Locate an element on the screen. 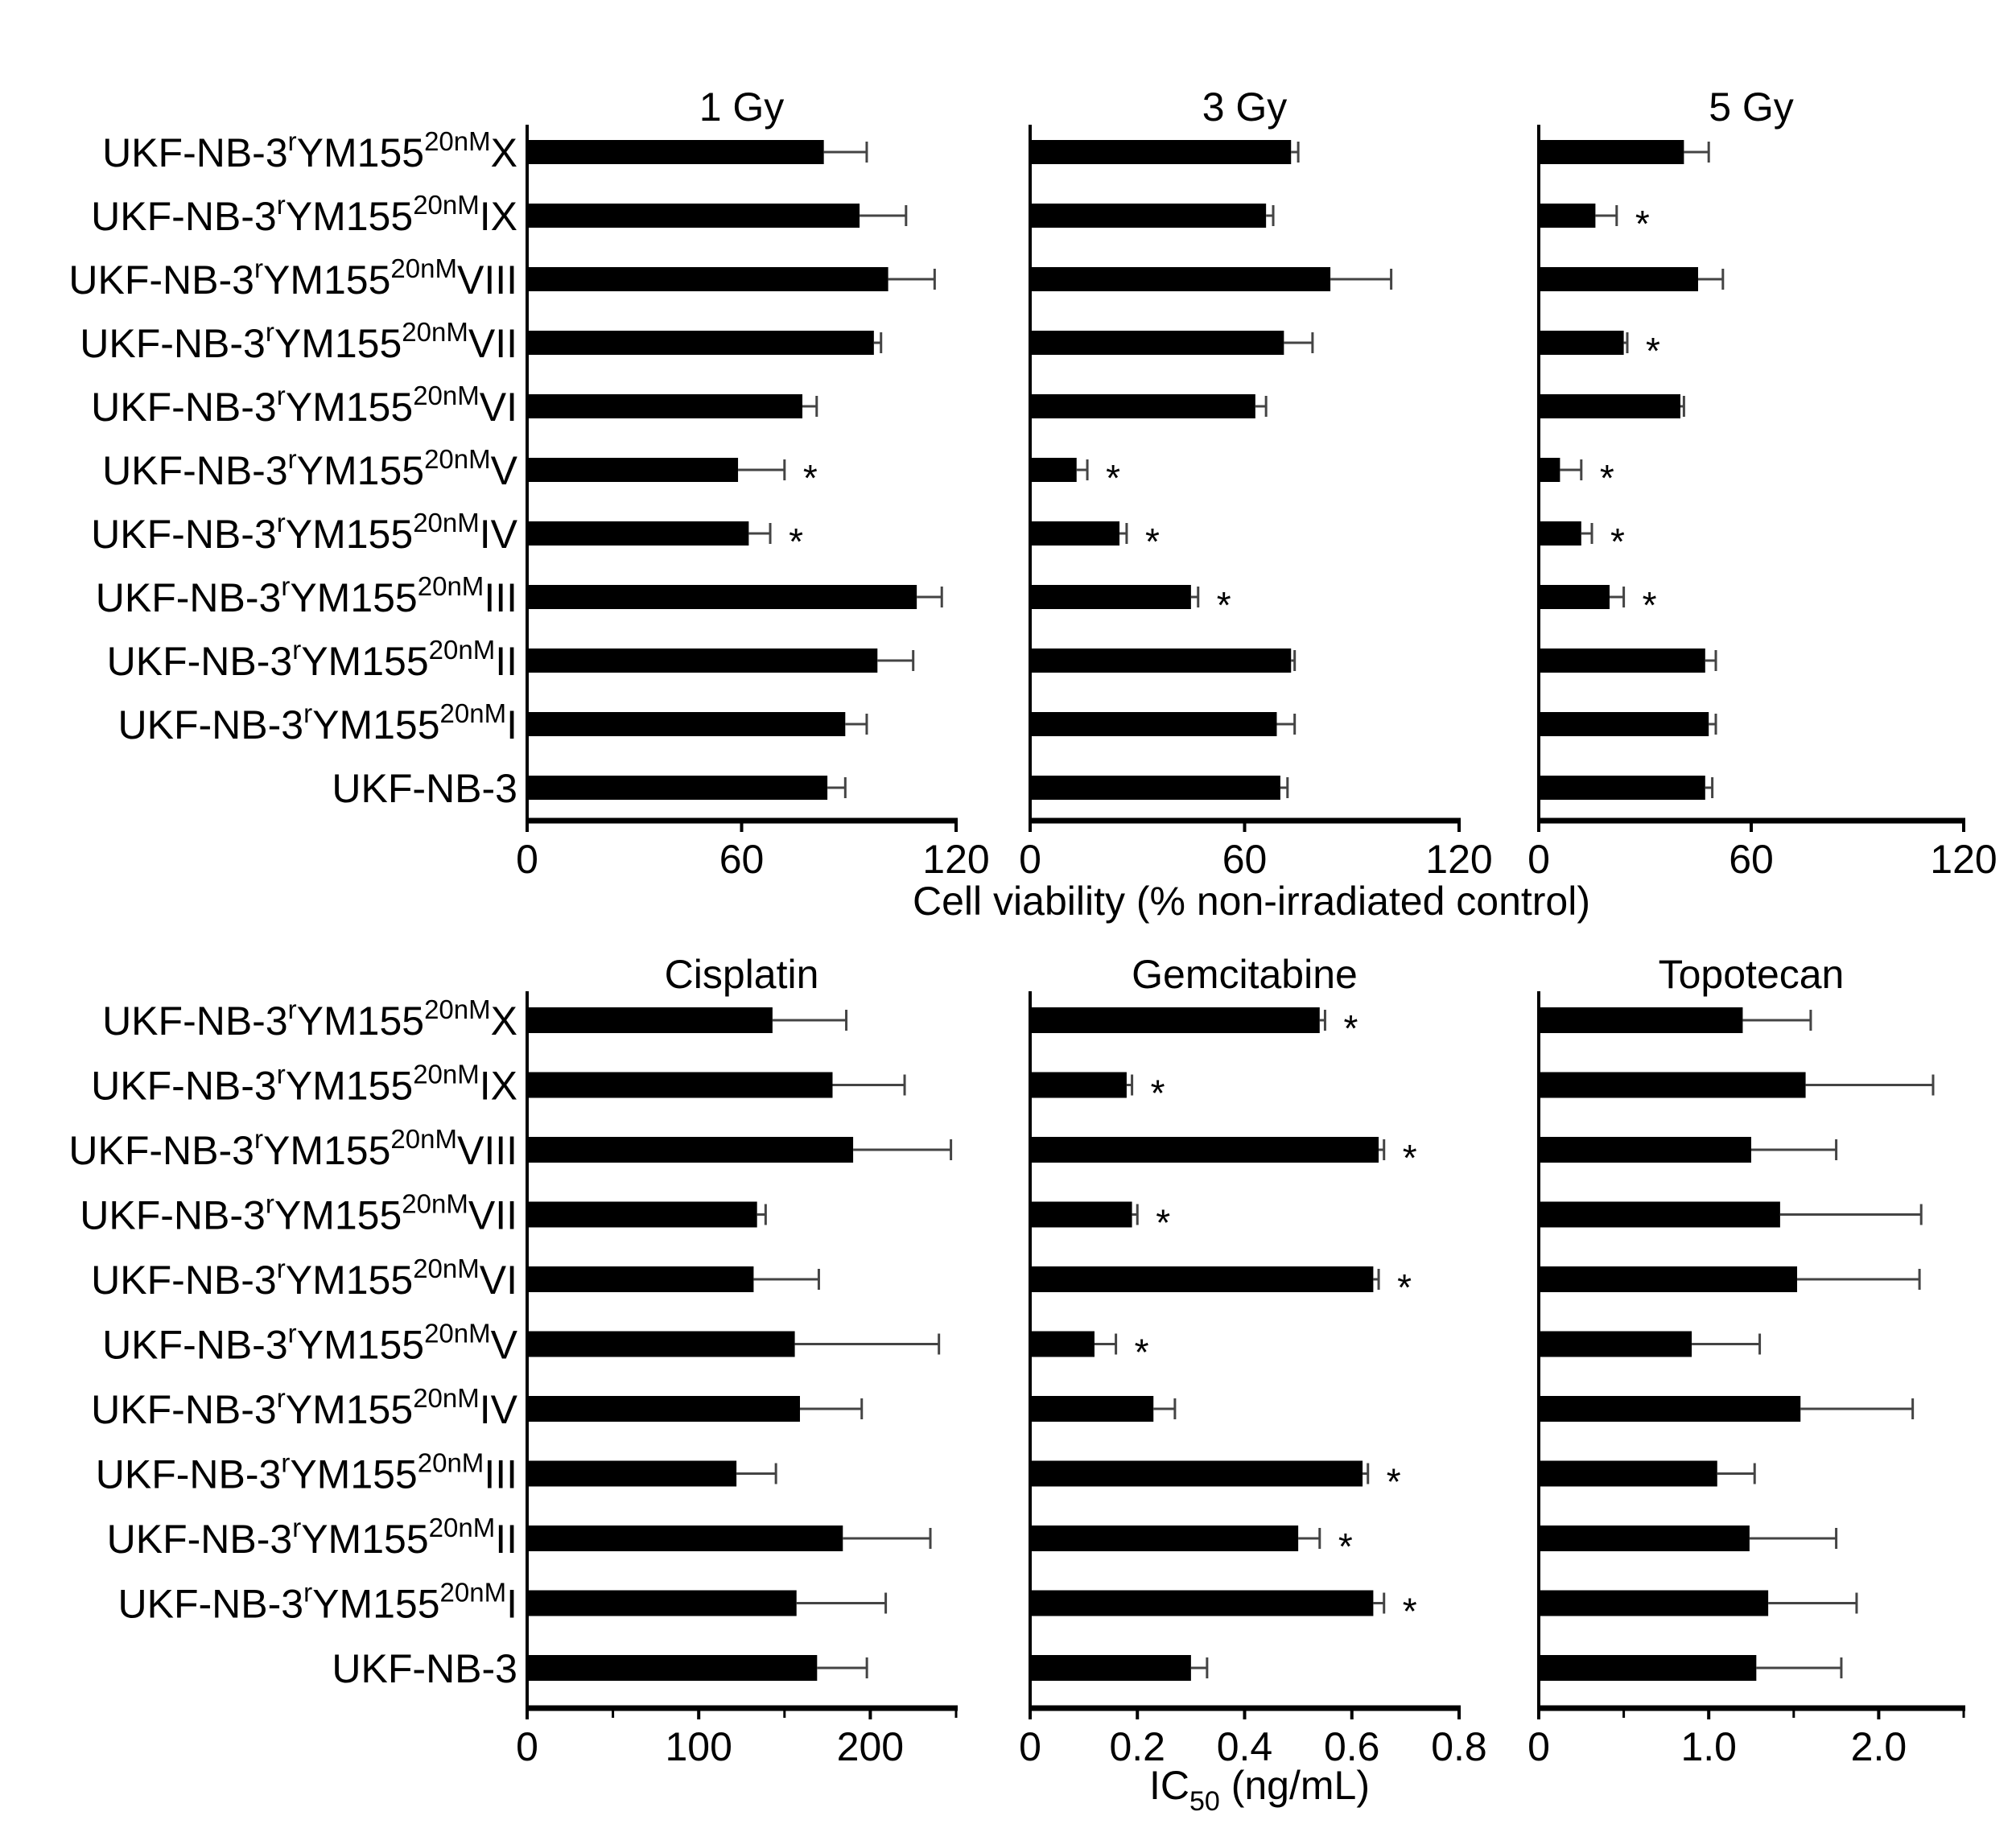  x-tick-label: 120 is located at coordinates (955, 859).